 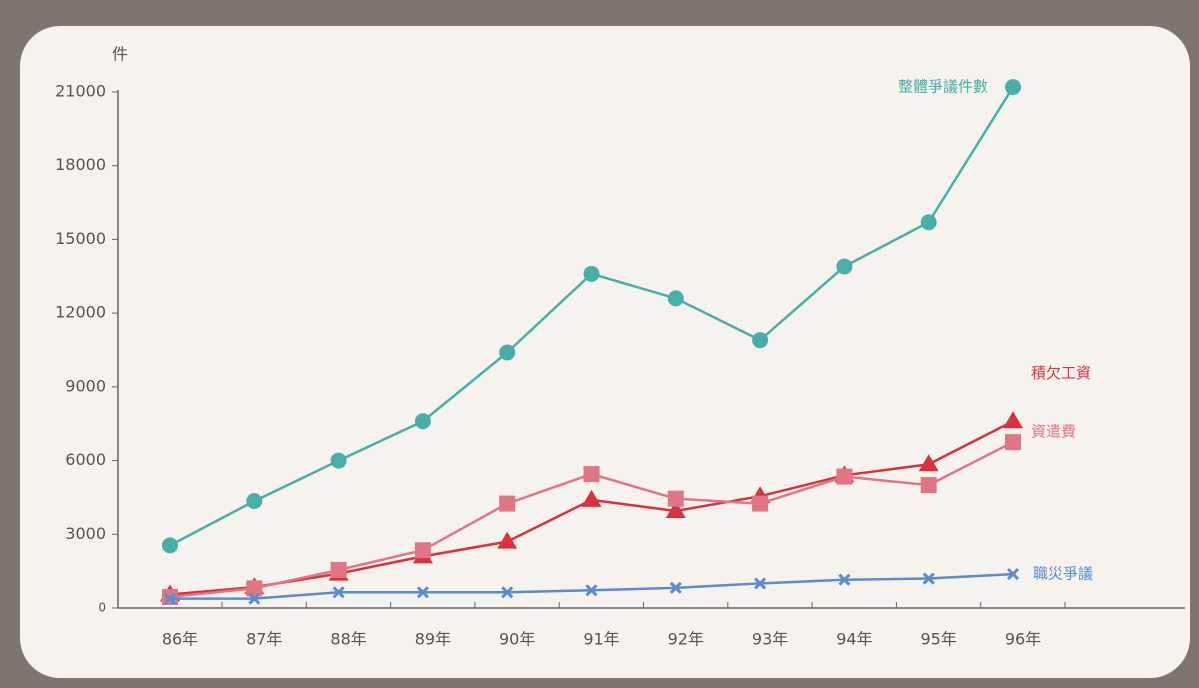 I want to click on y-tick-label: 12000, so click(x=80, y=312).